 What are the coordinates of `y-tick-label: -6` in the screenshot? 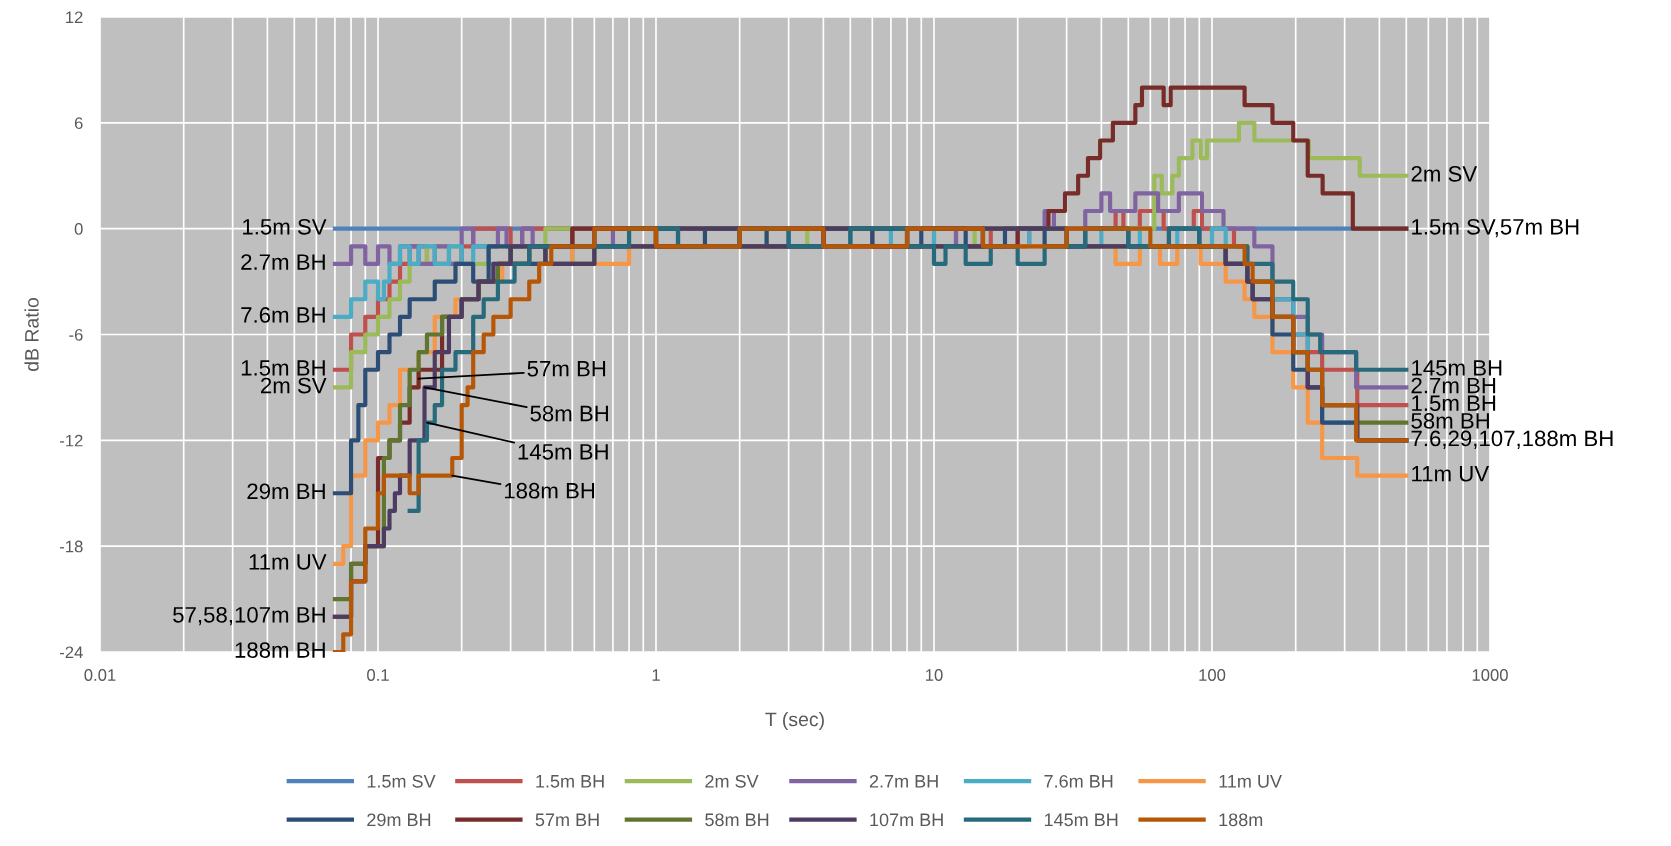 It's located at (76, 334).